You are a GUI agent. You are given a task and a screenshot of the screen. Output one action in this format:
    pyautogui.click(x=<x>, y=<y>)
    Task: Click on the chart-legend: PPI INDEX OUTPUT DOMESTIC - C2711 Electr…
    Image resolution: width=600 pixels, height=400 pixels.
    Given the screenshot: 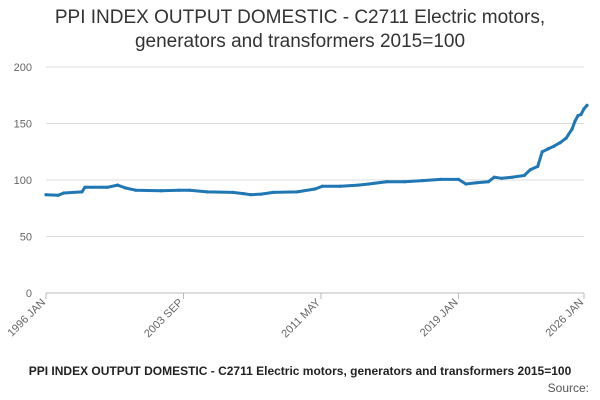 What is the action you would take?
    pyautogui.click(x=300, y=371)
    